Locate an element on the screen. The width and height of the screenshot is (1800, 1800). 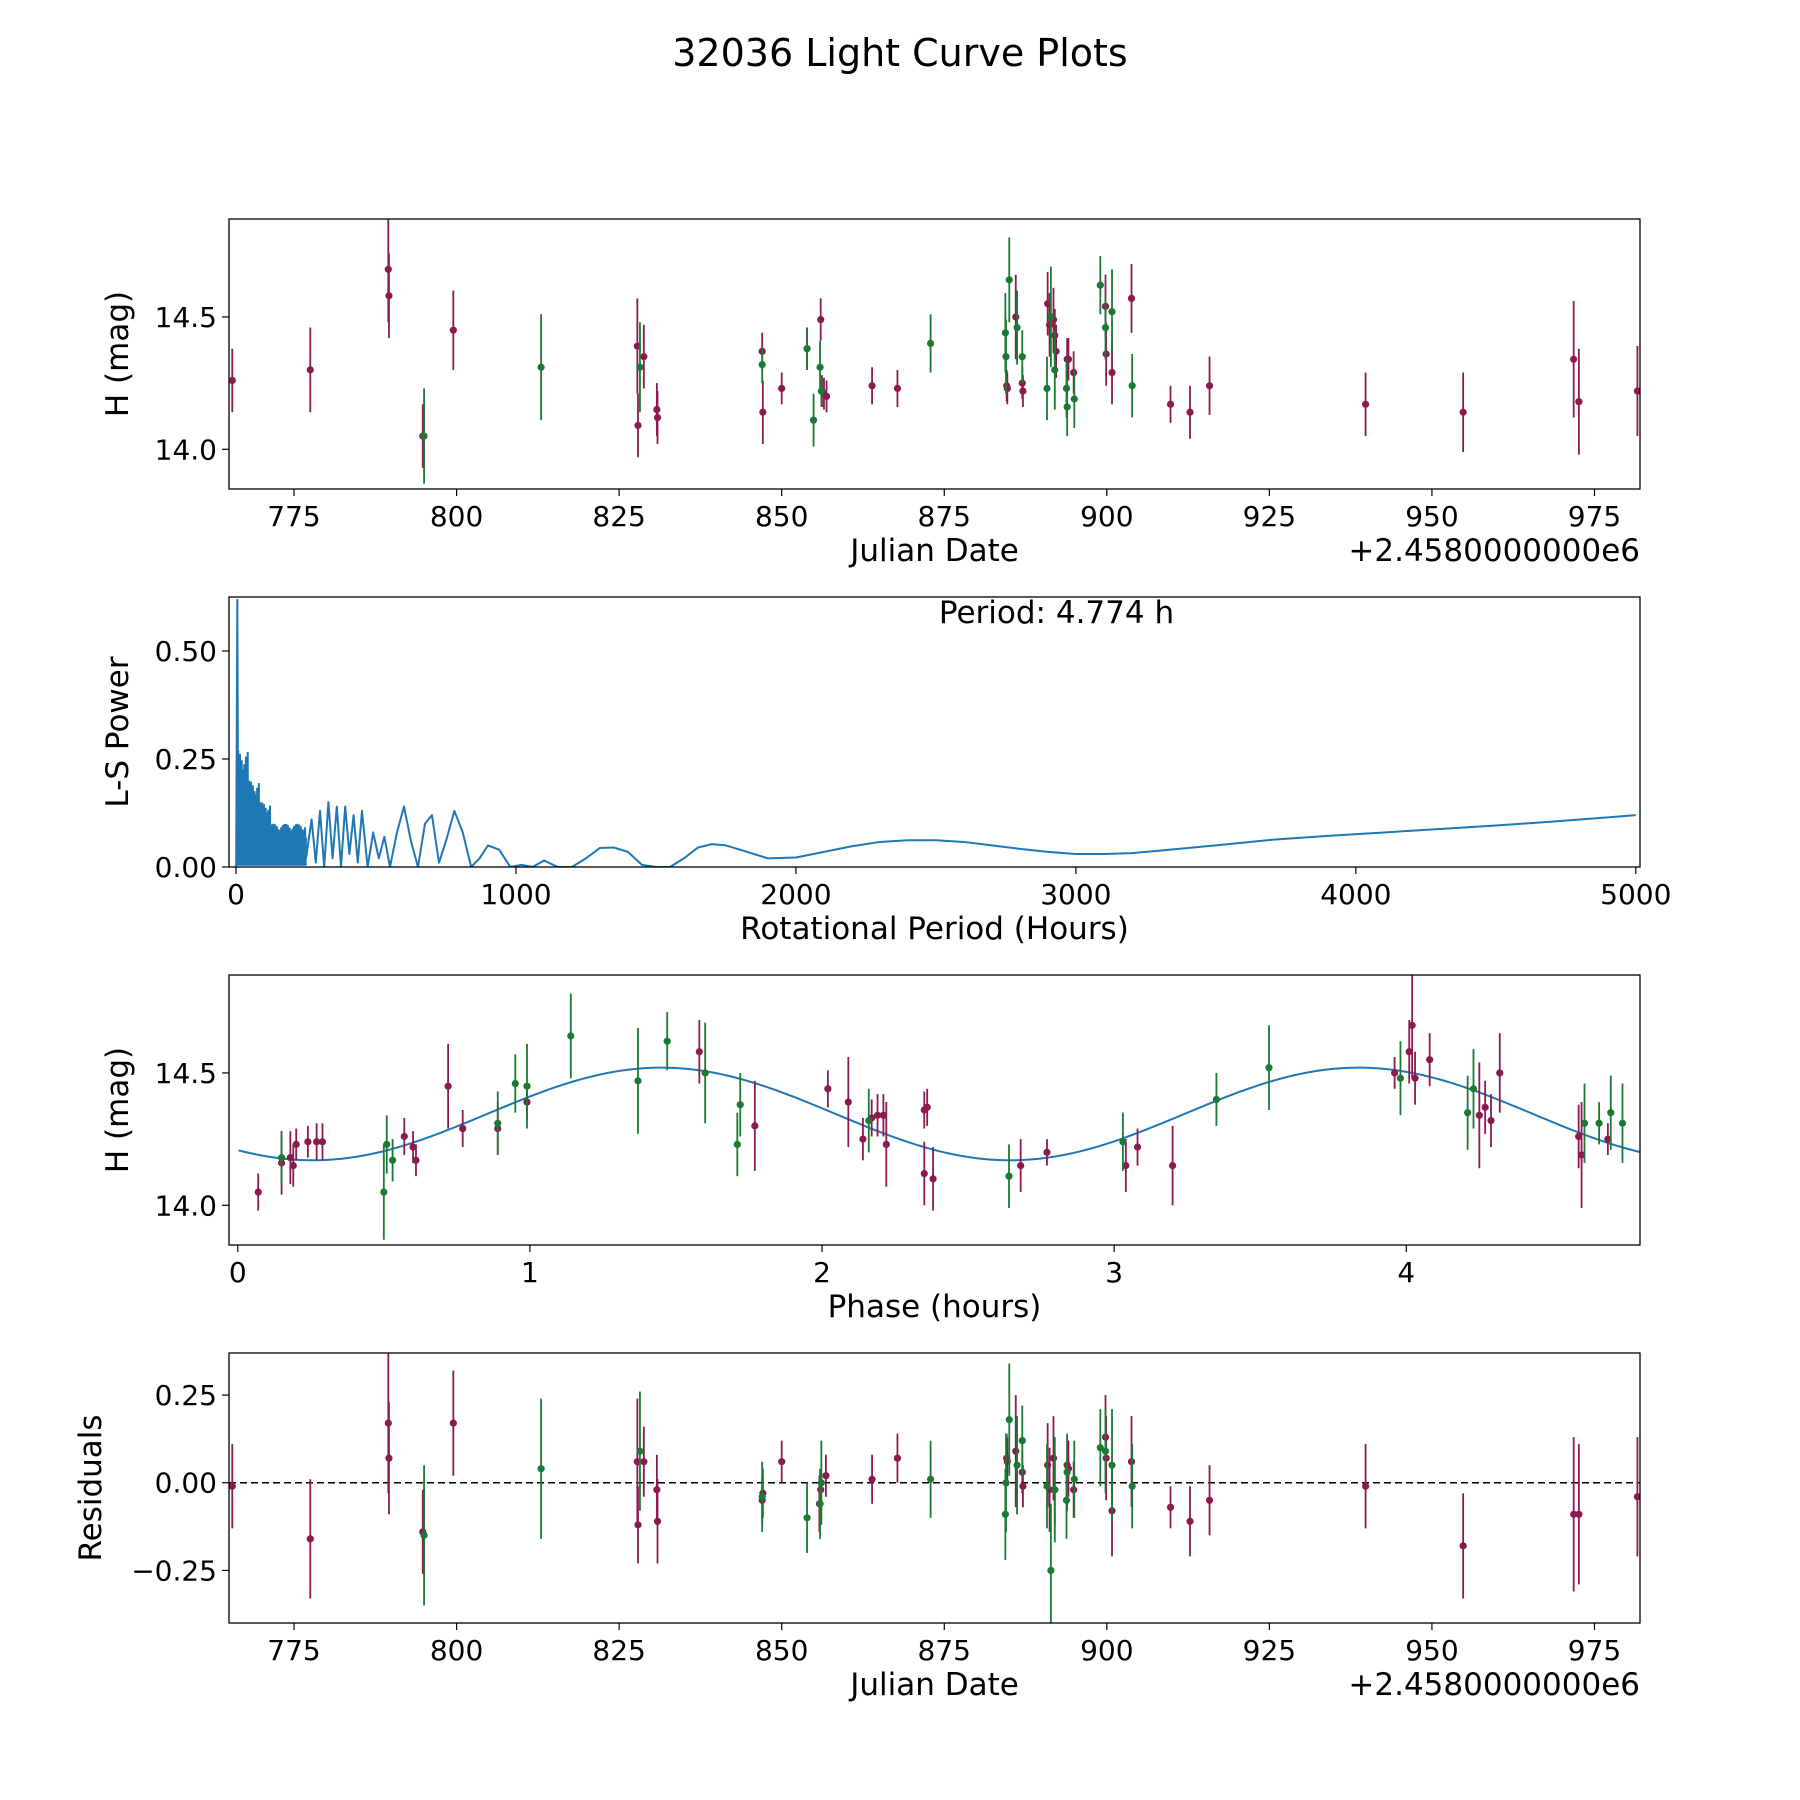
phased-xtick-label: 0 is located at coordinates (238, 1272).